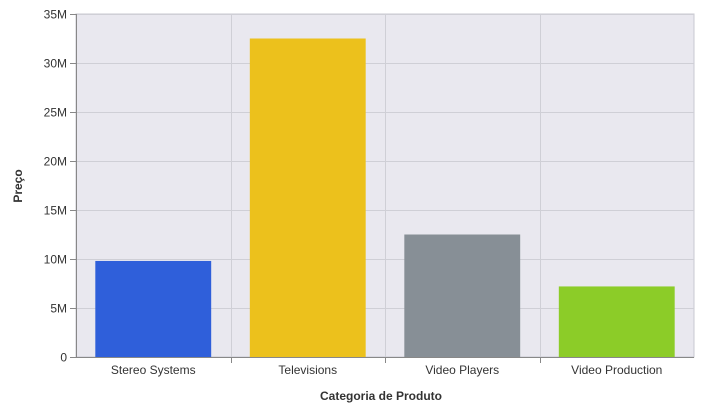 Image resolution: width=717 pixels, height=417 pixels. What do you see at coordinates (63, 358) in the screenshot?
I see `y-tick-label: 0` at bounding box center [63, 358].